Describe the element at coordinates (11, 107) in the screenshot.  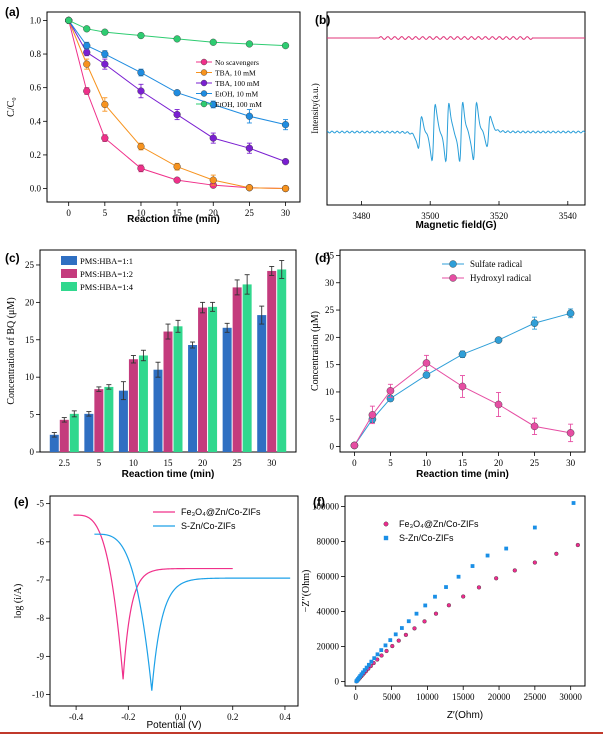
I see `panel-a-ylabel: C/C₀` at that location.